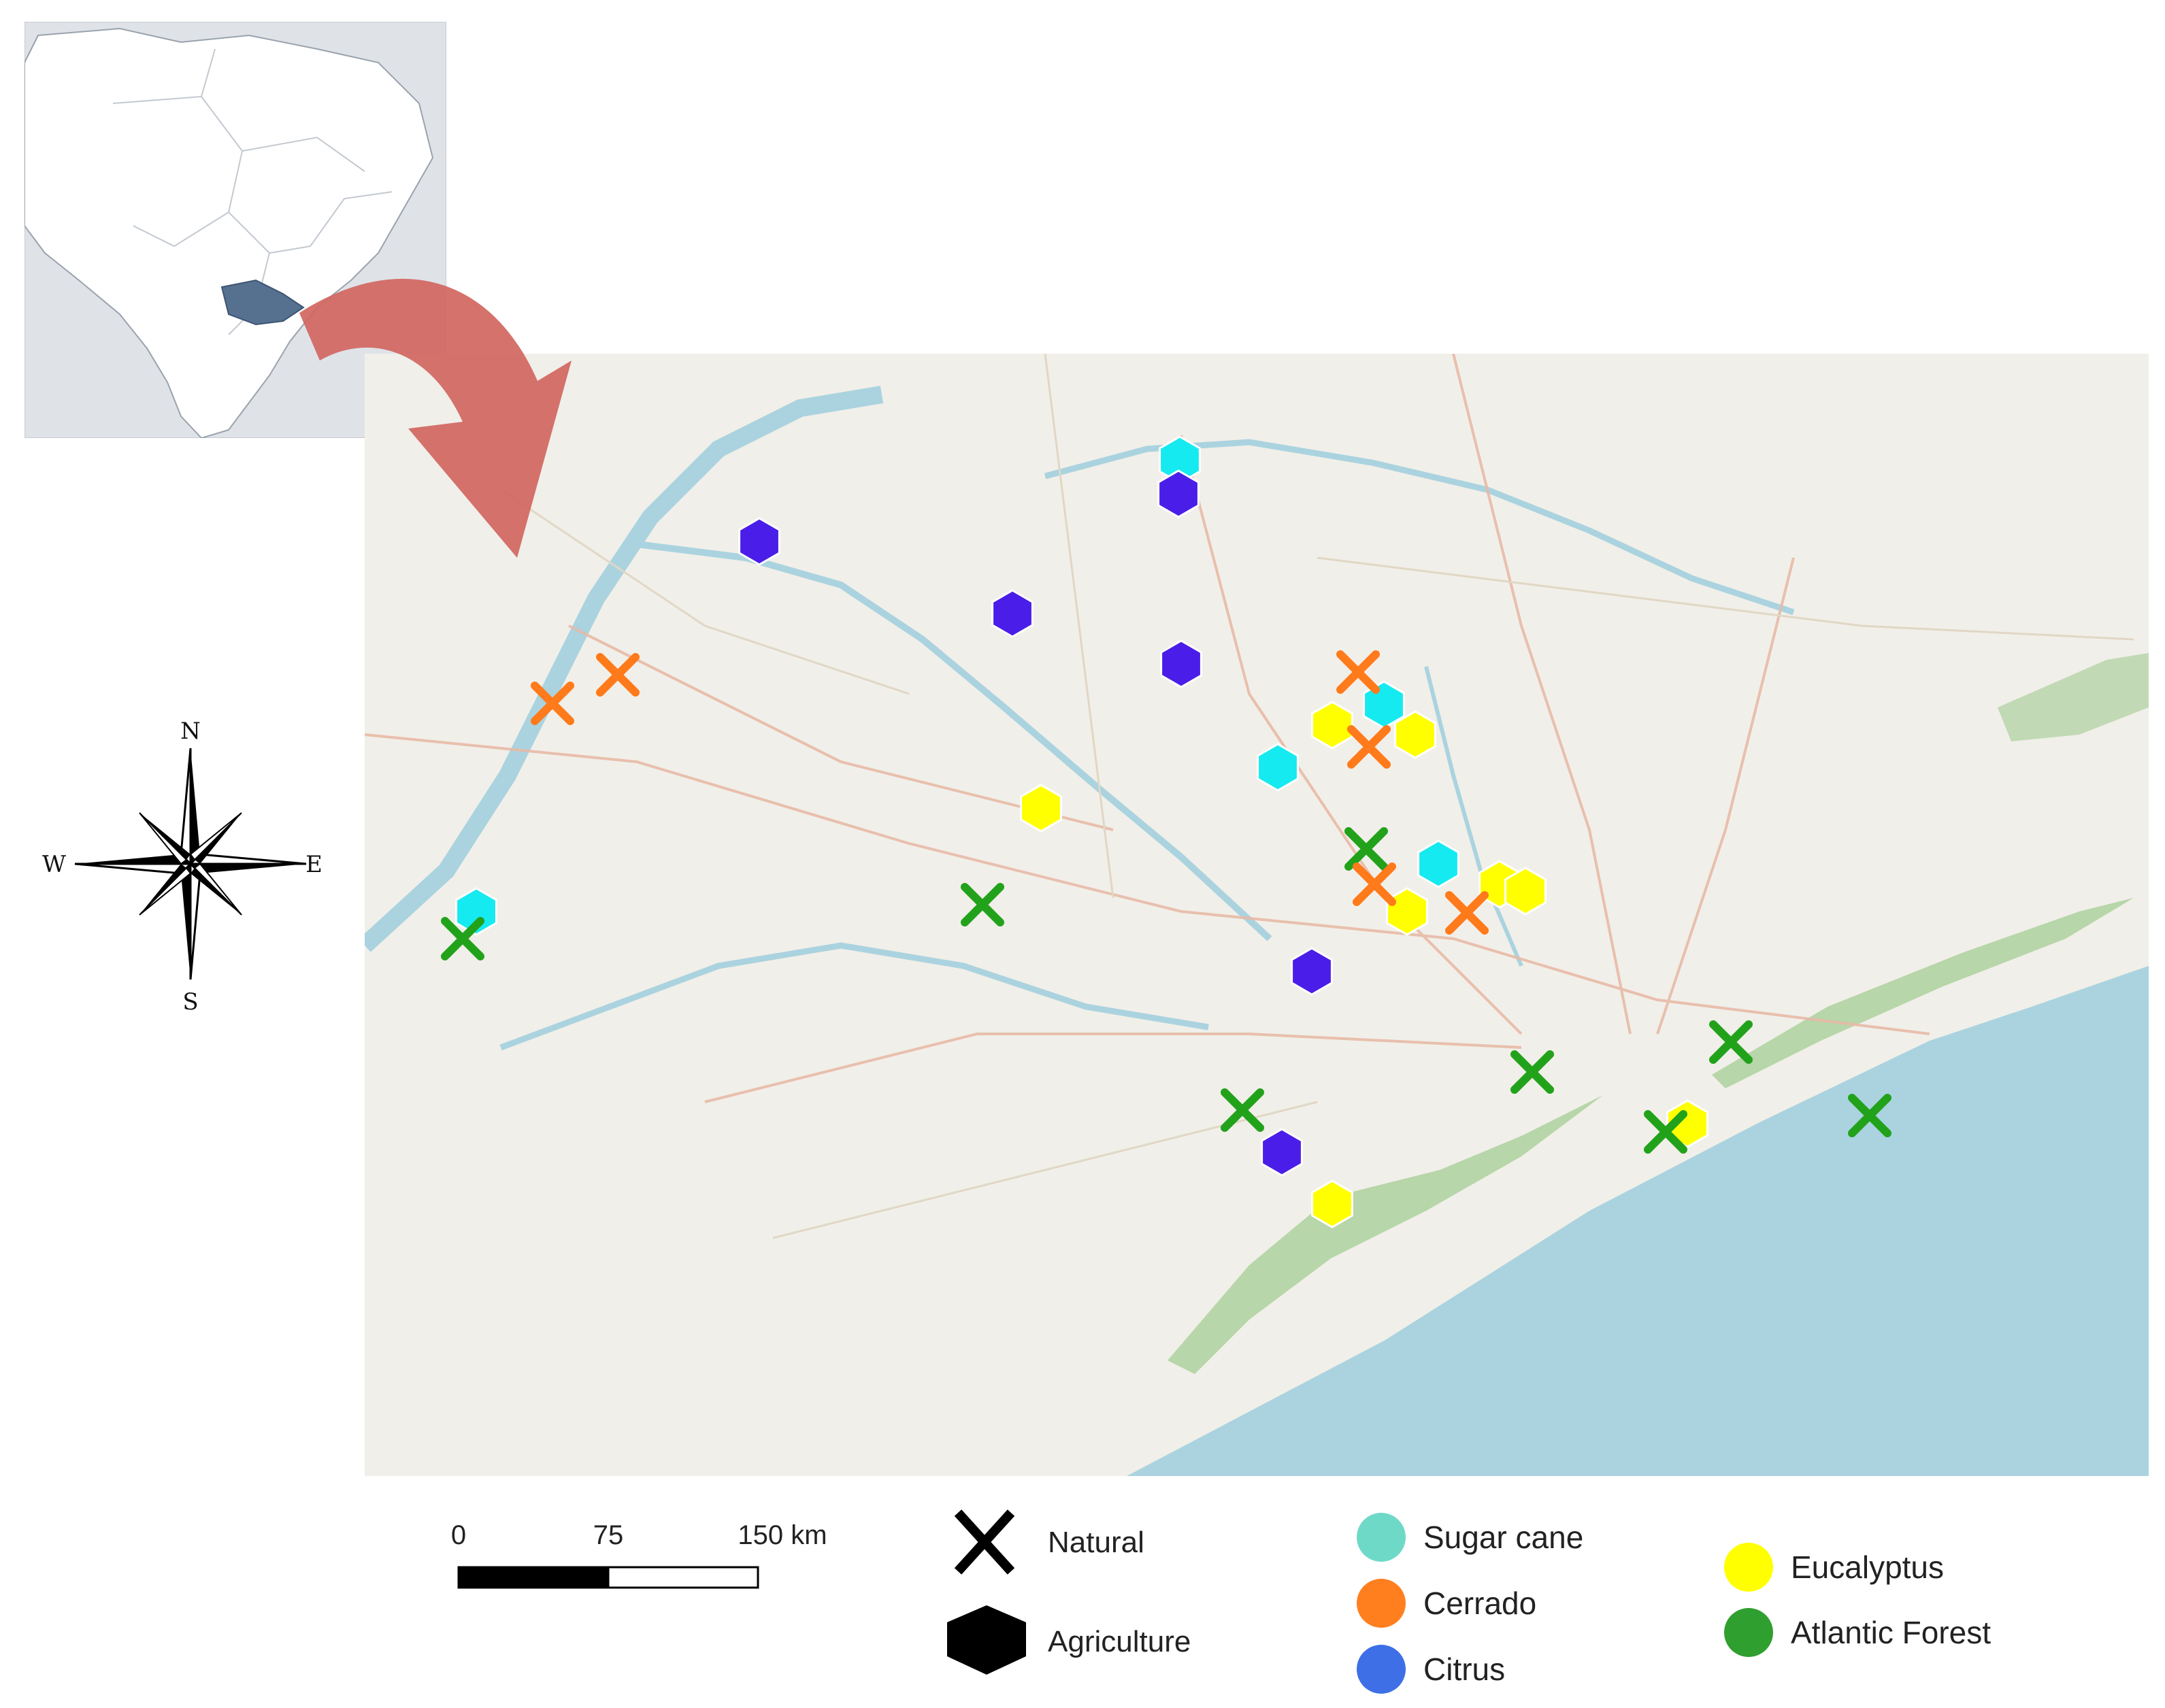  I want to click on legend-atlantic-forest-label: Atlantic Forest, so click(1891, 1632).